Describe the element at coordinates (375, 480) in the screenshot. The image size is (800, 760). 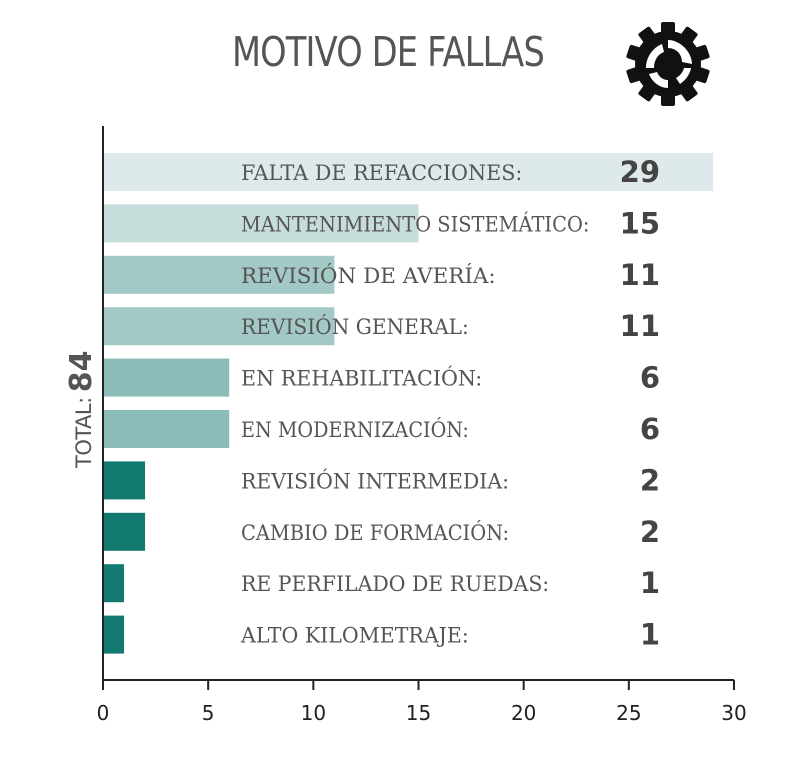
I see `category-label: REVISIÓN INTERMEDIA:` at that location.